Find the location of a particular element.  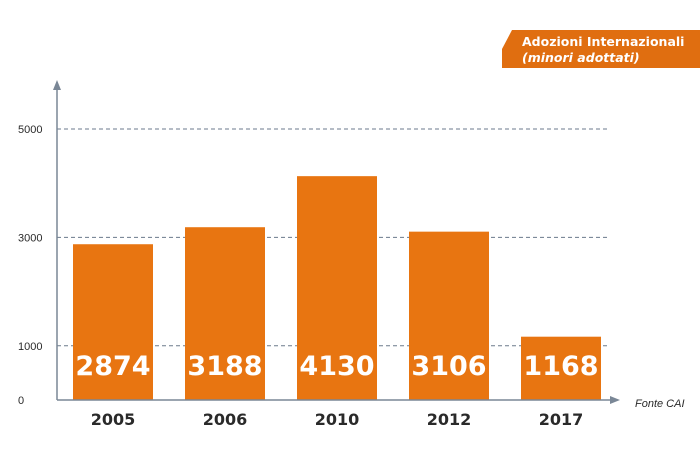

value-label: 1168 is located at coordinates (560, 366).